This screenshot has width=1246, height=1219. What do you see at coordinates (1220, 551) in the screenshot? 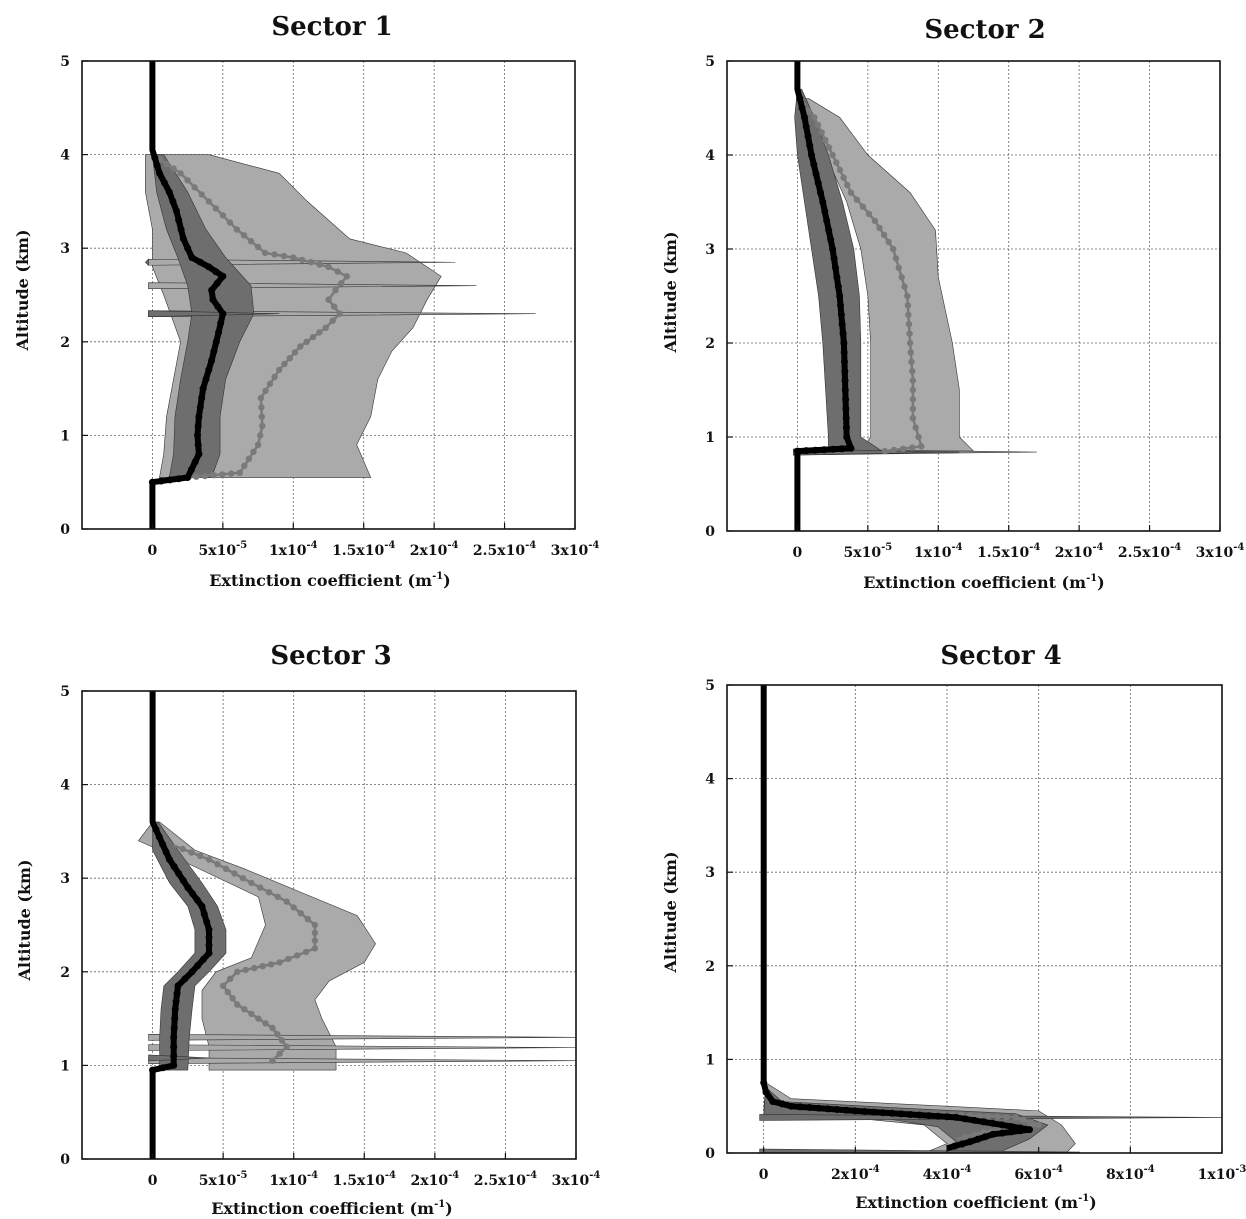
I see `x-tick-label: 3x10-4` at bounding box center [1220, 551].